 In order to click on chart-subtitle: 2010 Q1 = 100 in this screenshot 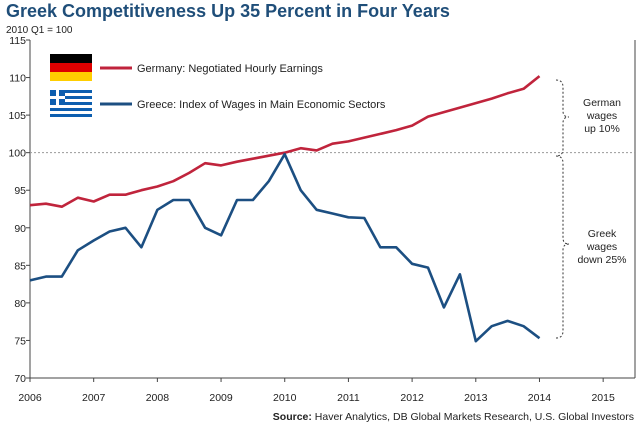, I will do `click(39, 30)`.